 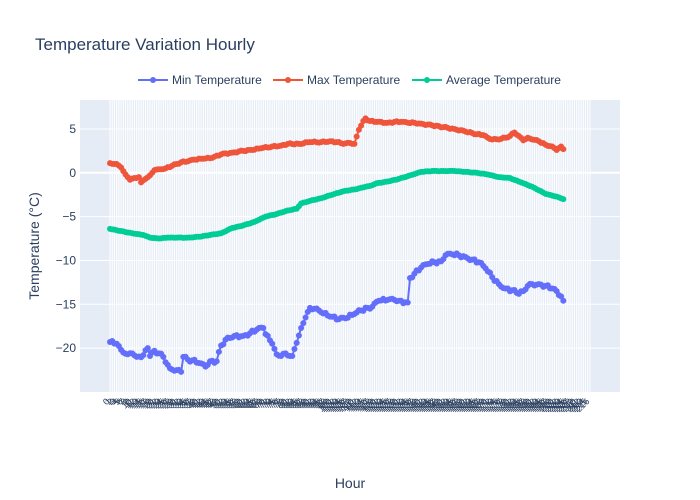 I want to click on series-max-temperature, so click(x=337, y=150).